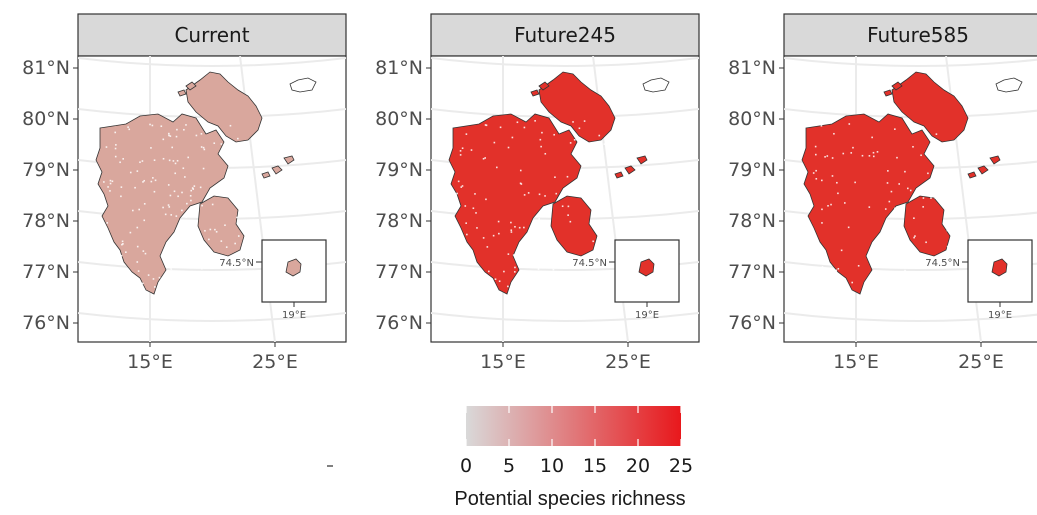 The image size is (1037, 515). I want to click on lat-label-79: 79°N, so click(46, 170).